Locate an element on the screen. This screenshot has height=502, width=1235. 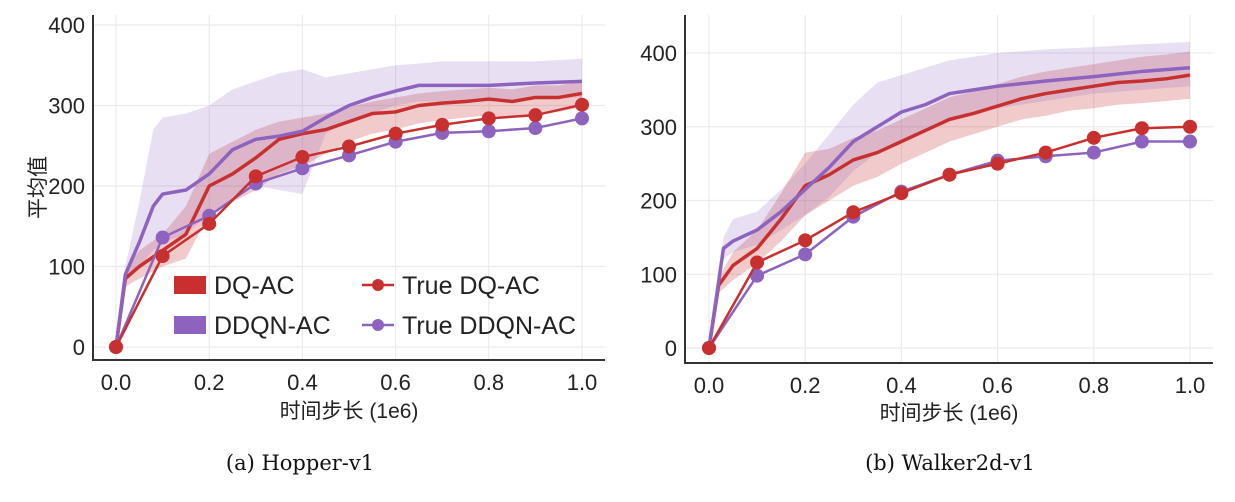
legend-item-DDQN-AC: DDQN-AC is located at coordinates (252, 326).